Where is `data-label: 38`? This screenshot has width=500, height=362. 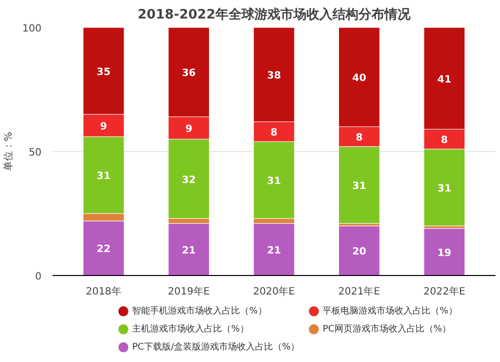 data-label: 38 is located at coordinates (274, 76).